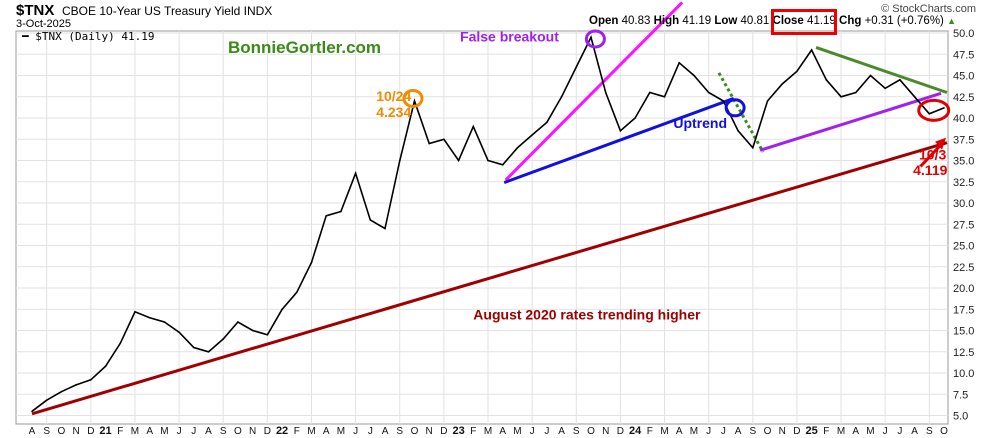 The height and width of the screenshot is (438, 990). I want to click on x-tick-label: 24, so click(635, 431).